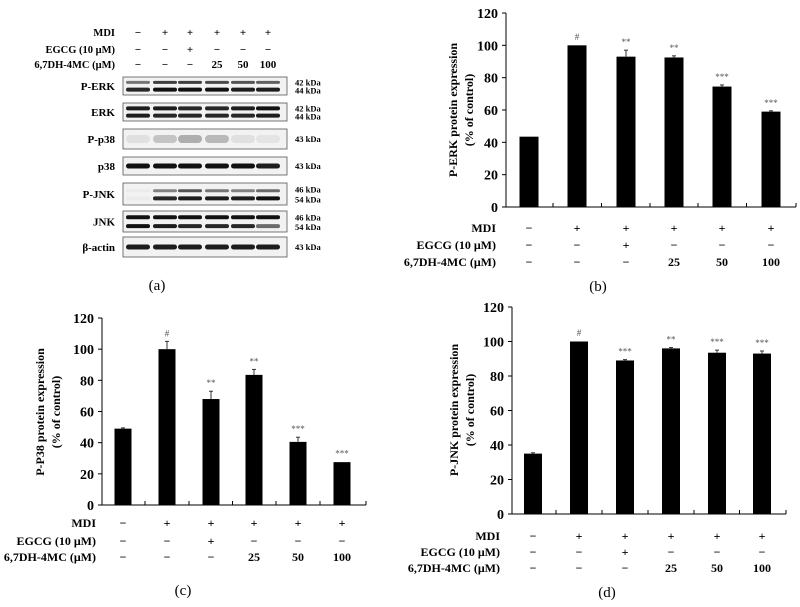  What do you see at coordinates (453, 110) in the screenshot?
I see `y-axis-label: P-ERK protein expression` at bounding box center [453, 110].